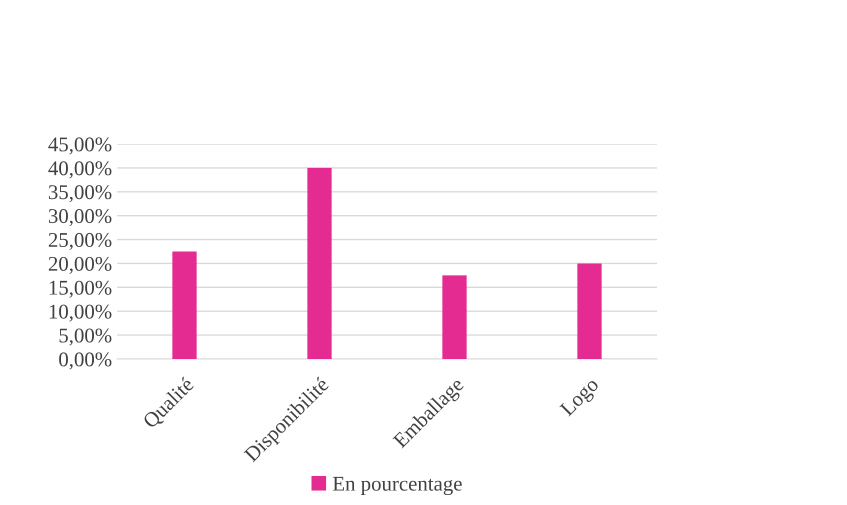 The width and height of the screenshot is (847, 505). I want to click on y-tick-label: 25,00%, so click(80, 241).